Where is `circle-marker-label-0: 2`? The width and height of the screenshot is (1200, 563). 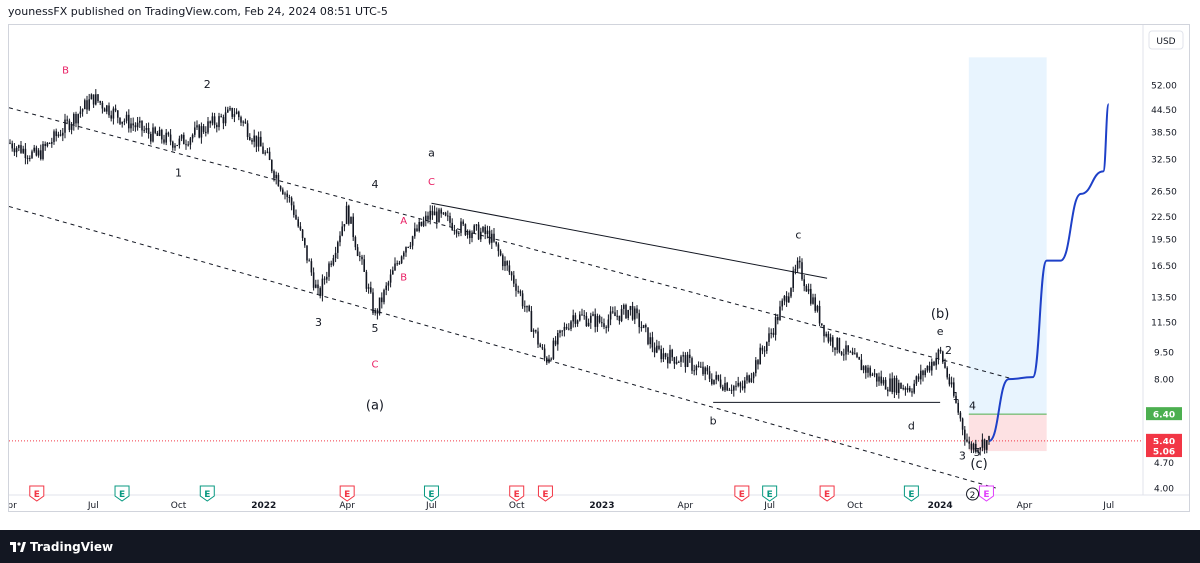
circle-marker-label-0: 2 is located at coordinates (973, 496).